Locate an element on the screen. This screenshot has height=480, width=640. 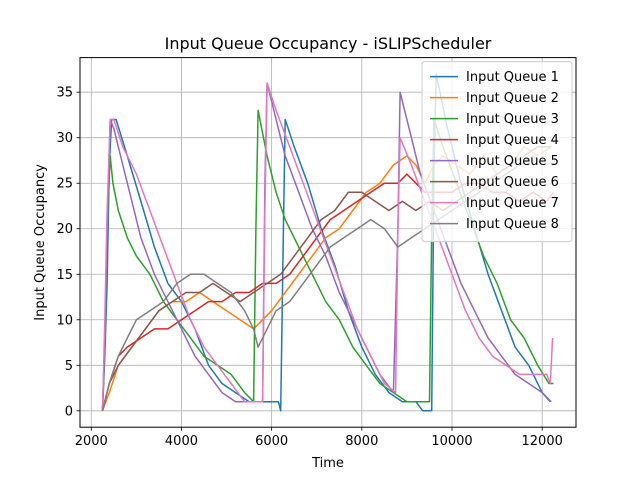
legend-label-6: Input Queue 6 is located at coordinates (512, 182).